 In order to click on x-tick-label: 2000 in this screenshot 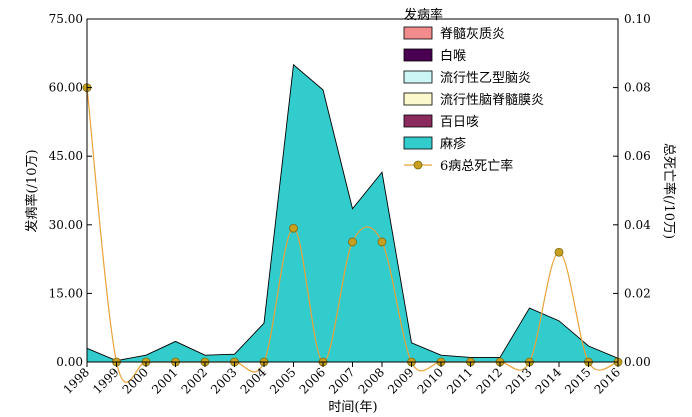, I will do `click(135, 380)`.